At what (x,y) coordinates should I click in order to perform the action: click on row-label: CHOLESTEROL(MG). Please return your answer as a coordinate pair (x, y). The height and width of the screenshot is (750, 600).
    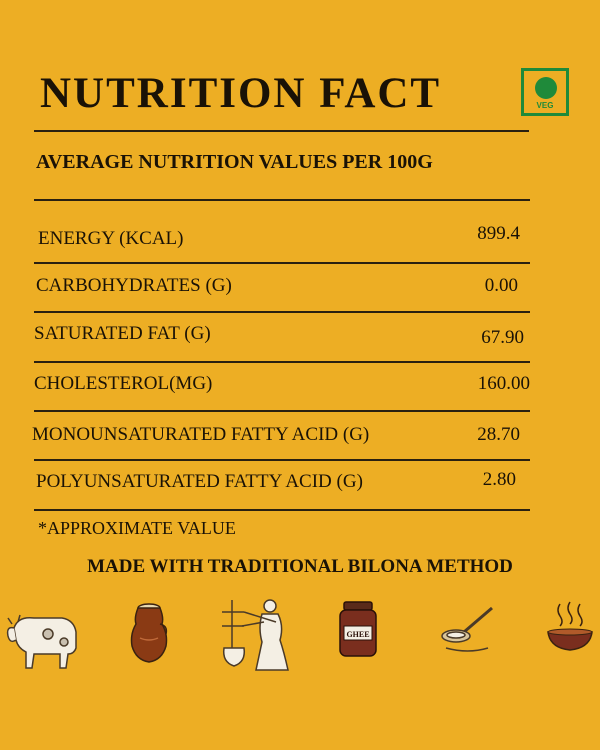
    Looking at the image, I should click on (123, 383).